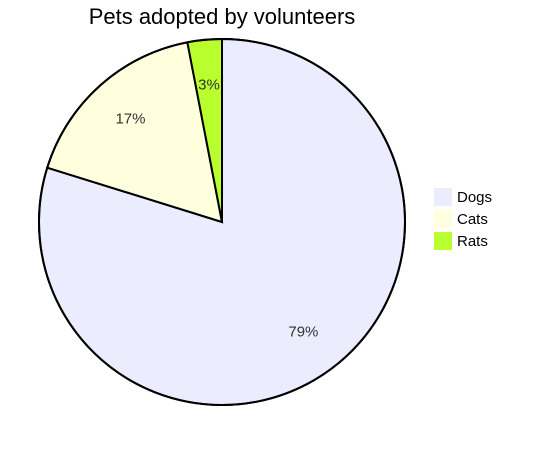  Describe the element at coordinates (472, 219) in the screenshot. I see `legend-label: Cats` at that location.